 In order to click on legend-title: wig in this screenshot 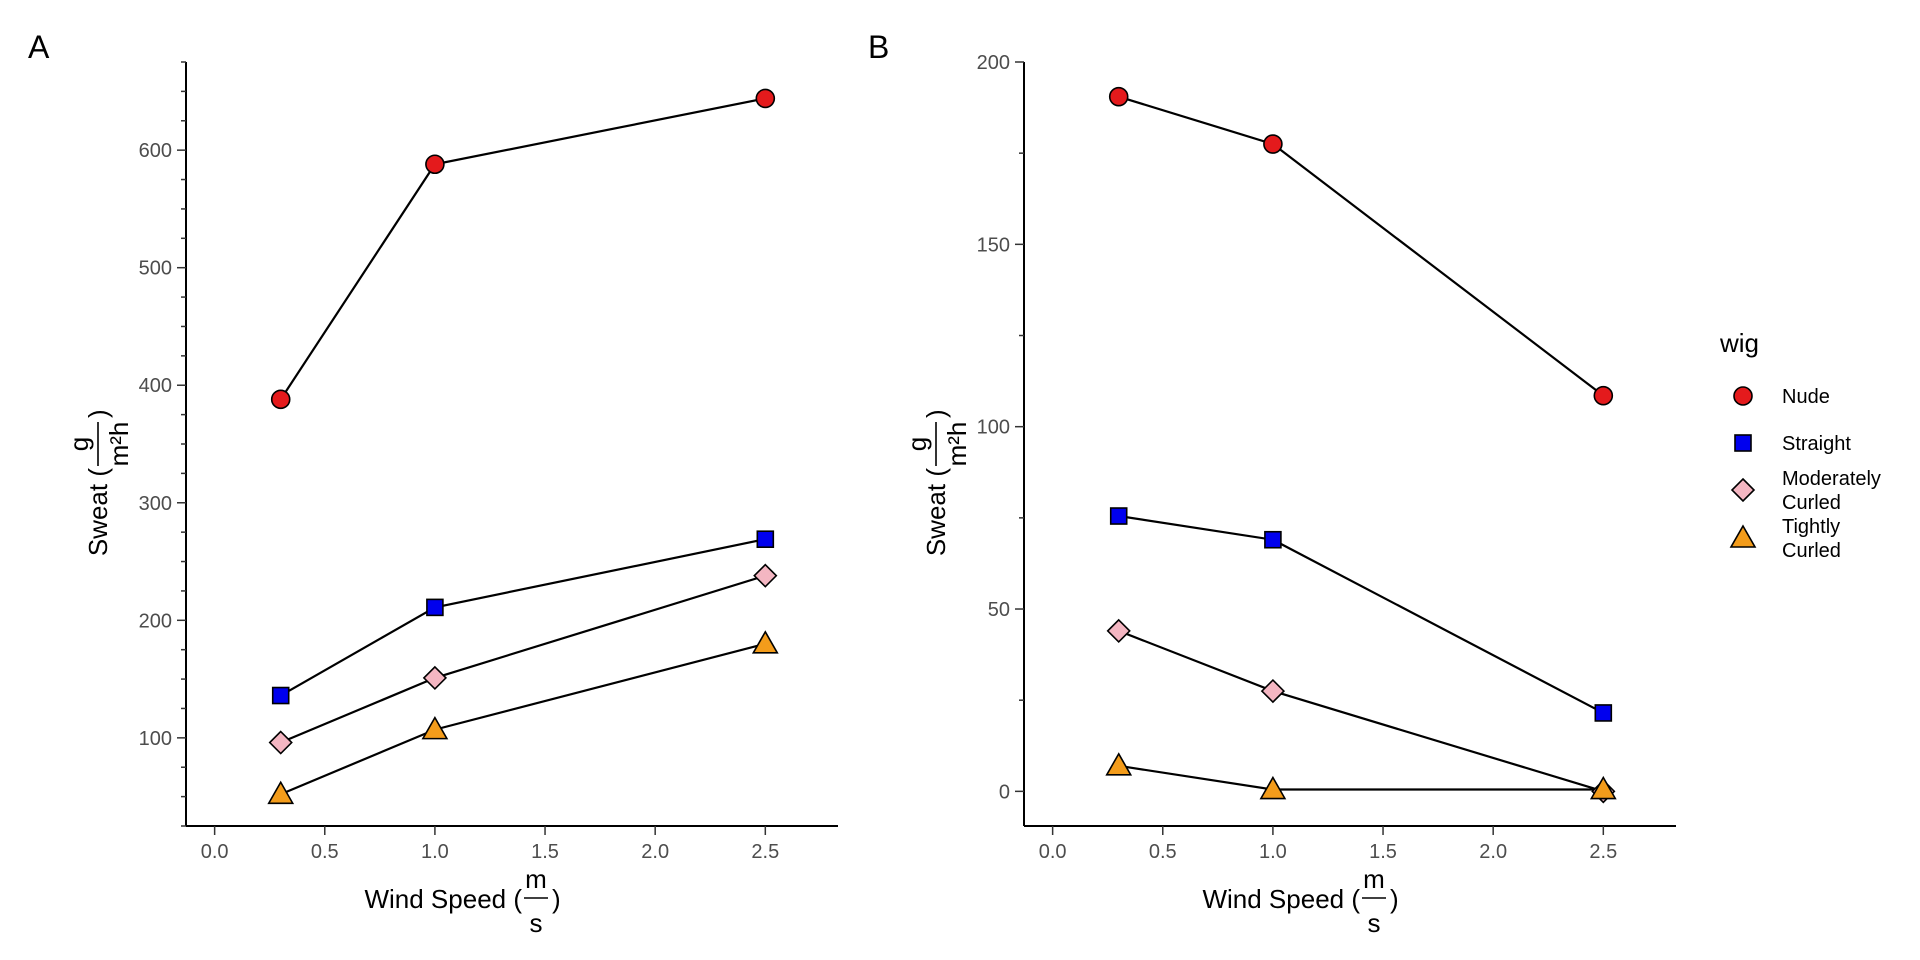, I will do `click(1739, 343)`.